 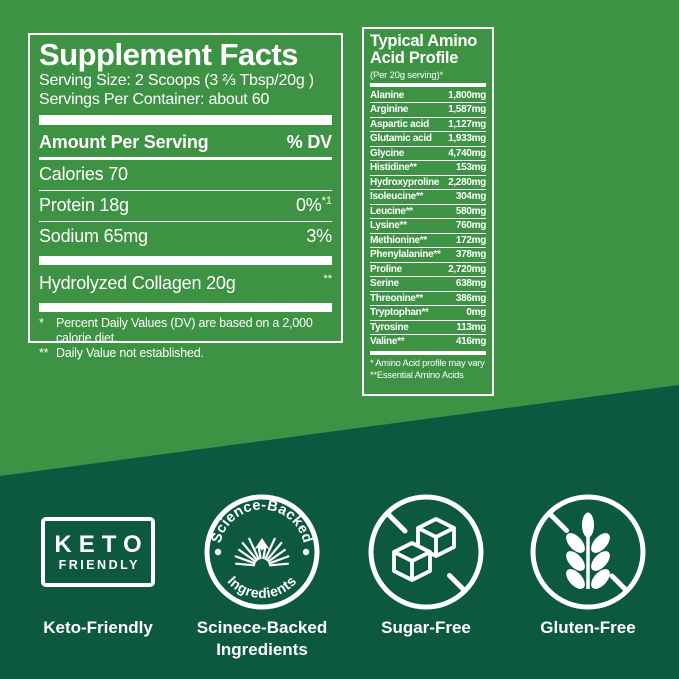 What do you see at coordinates (428, 96) in the screenshot?
I see `amino-acid-row: Alanine 1,800mg` at bounding box center [428, 96].